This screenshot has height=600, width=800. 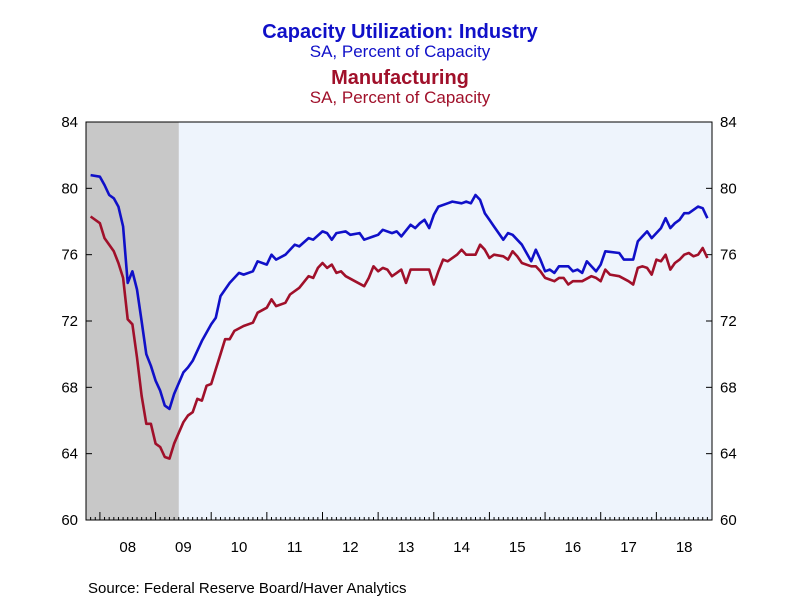 I want to click on y-tick-label-right: 72, so click(x=728, y=321).